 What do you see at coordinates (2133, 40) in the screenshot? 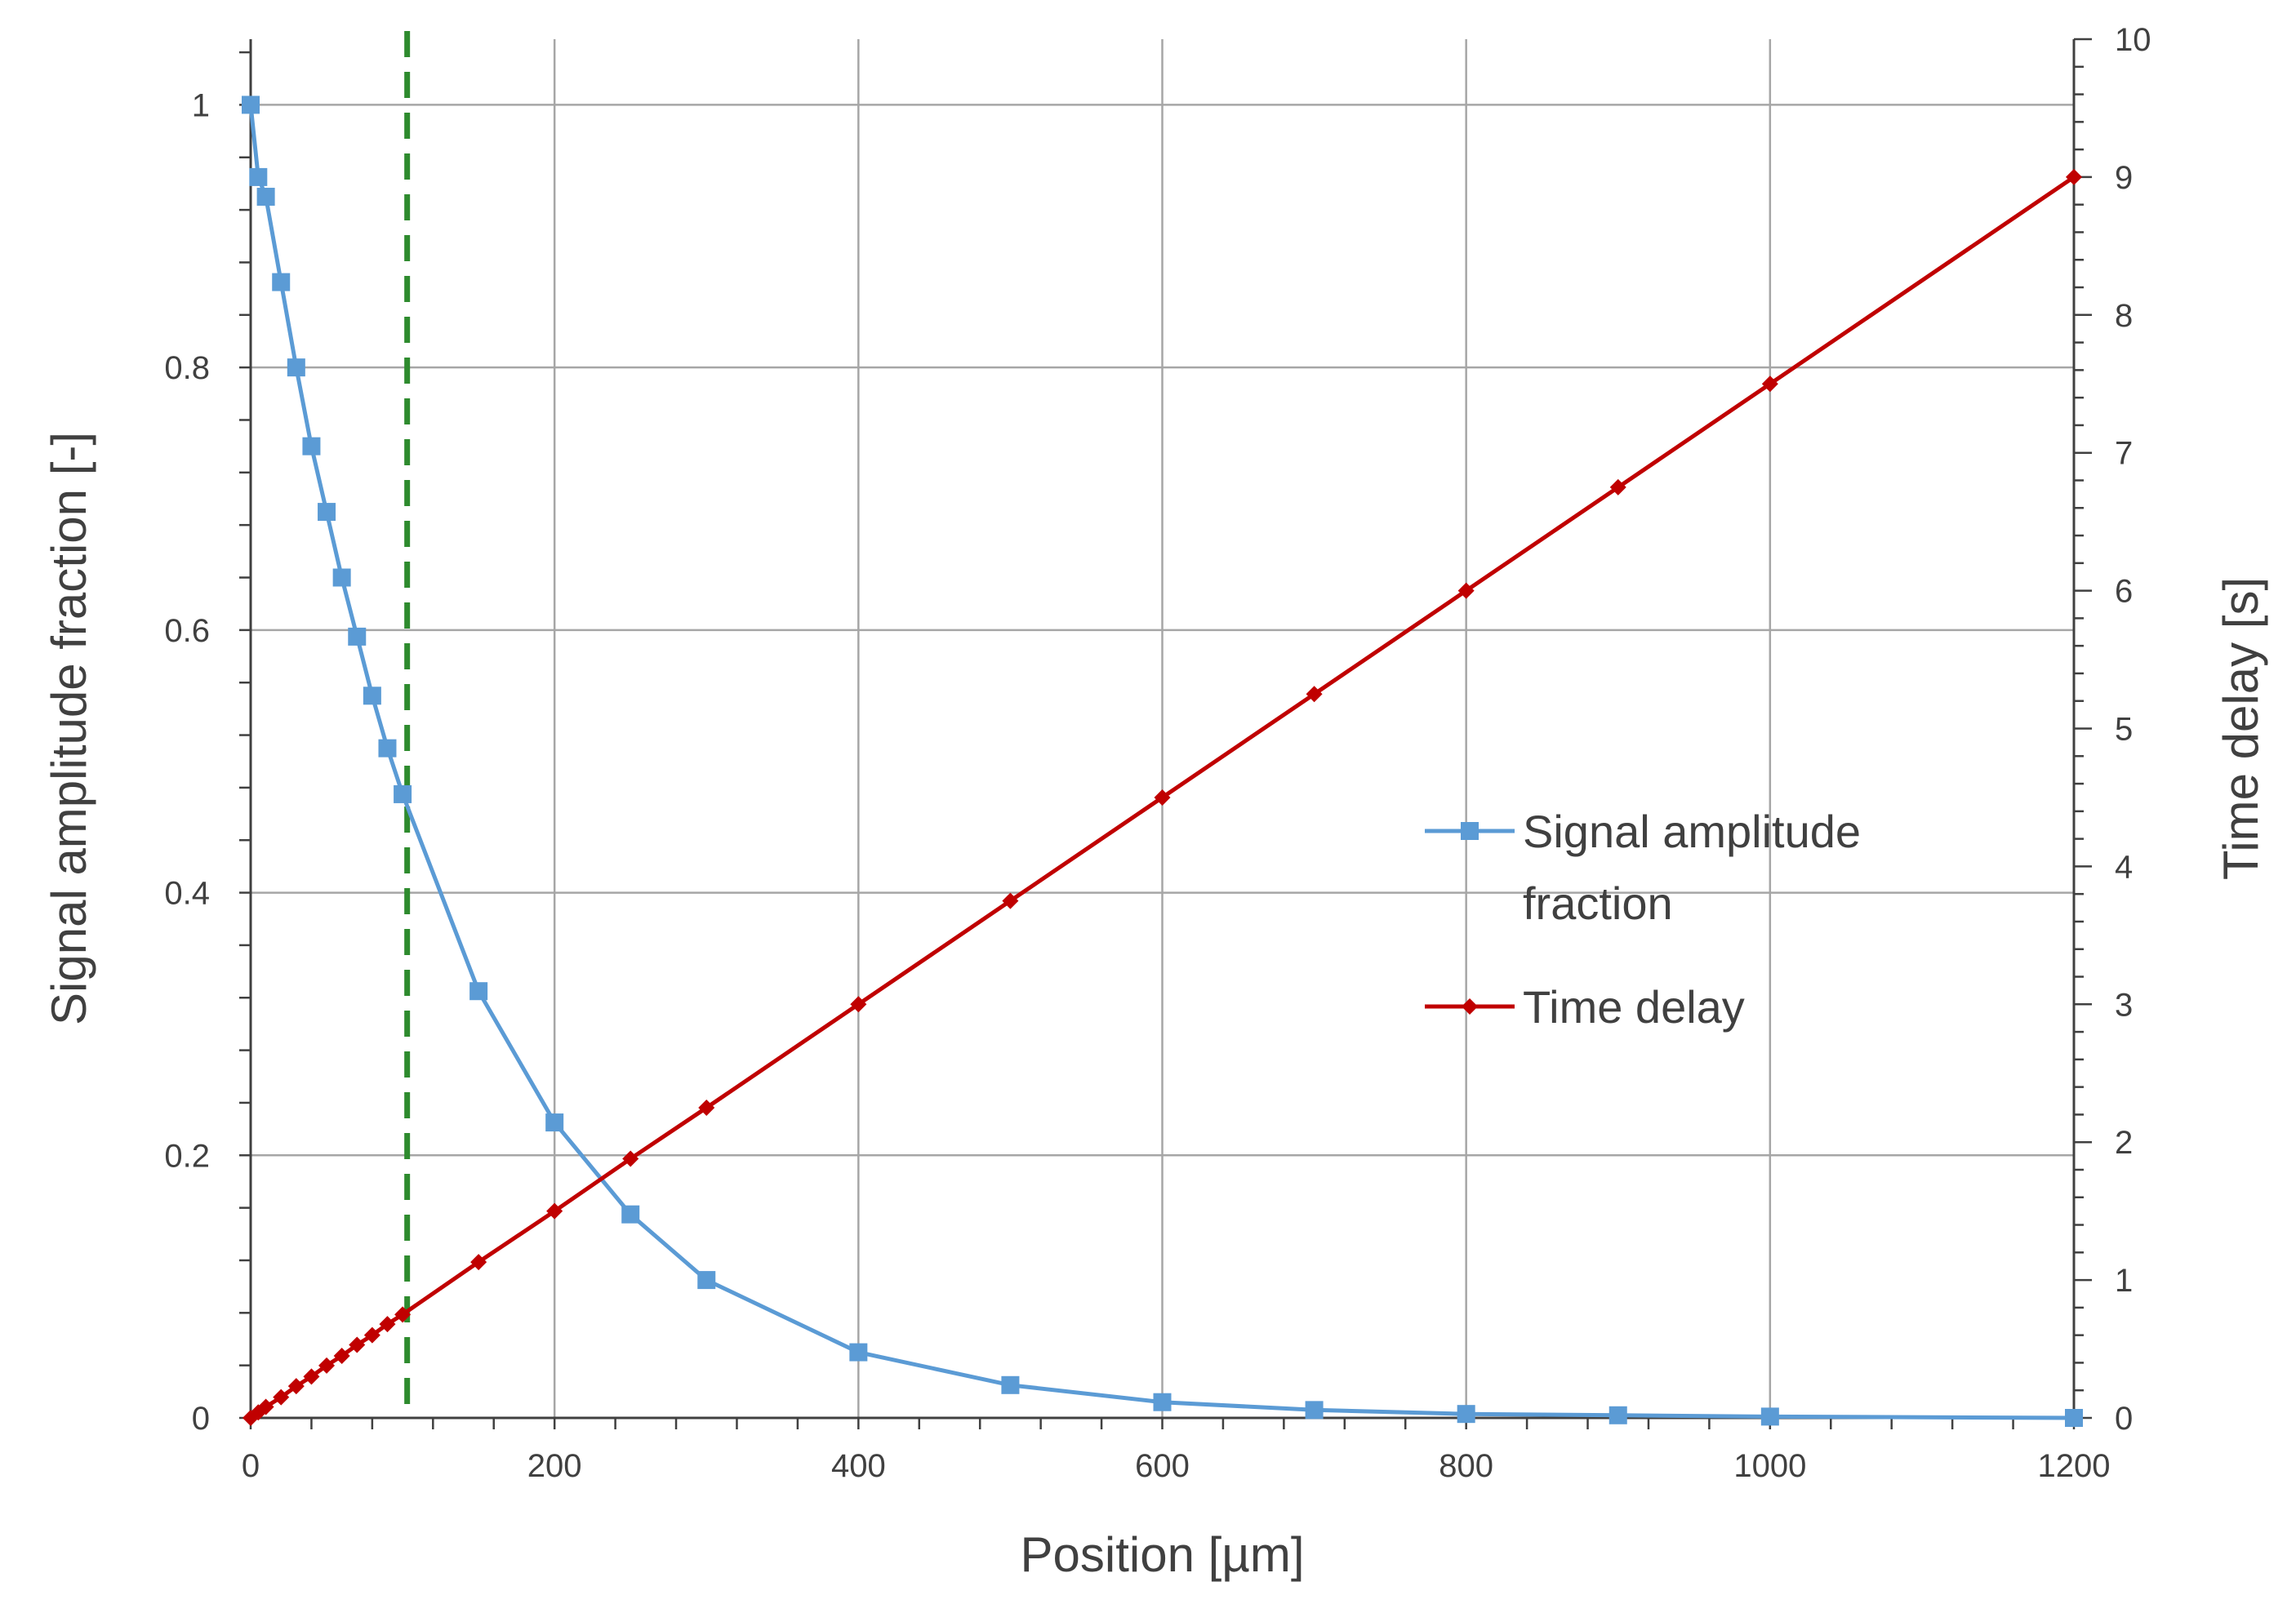
I see `y2-tick-label: 10` at bounding box center [2133, 40].